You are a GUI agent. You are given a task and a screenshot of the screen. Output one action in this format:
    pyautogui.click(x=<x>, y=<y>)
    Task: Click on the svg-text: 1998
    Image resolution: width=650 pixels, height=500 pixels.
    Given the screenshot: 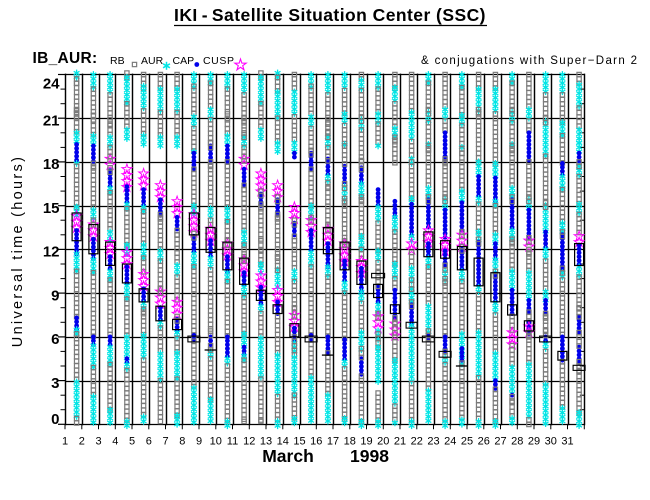 What is the action you would take?
    pyautogui.click(x=369, y=456)
    